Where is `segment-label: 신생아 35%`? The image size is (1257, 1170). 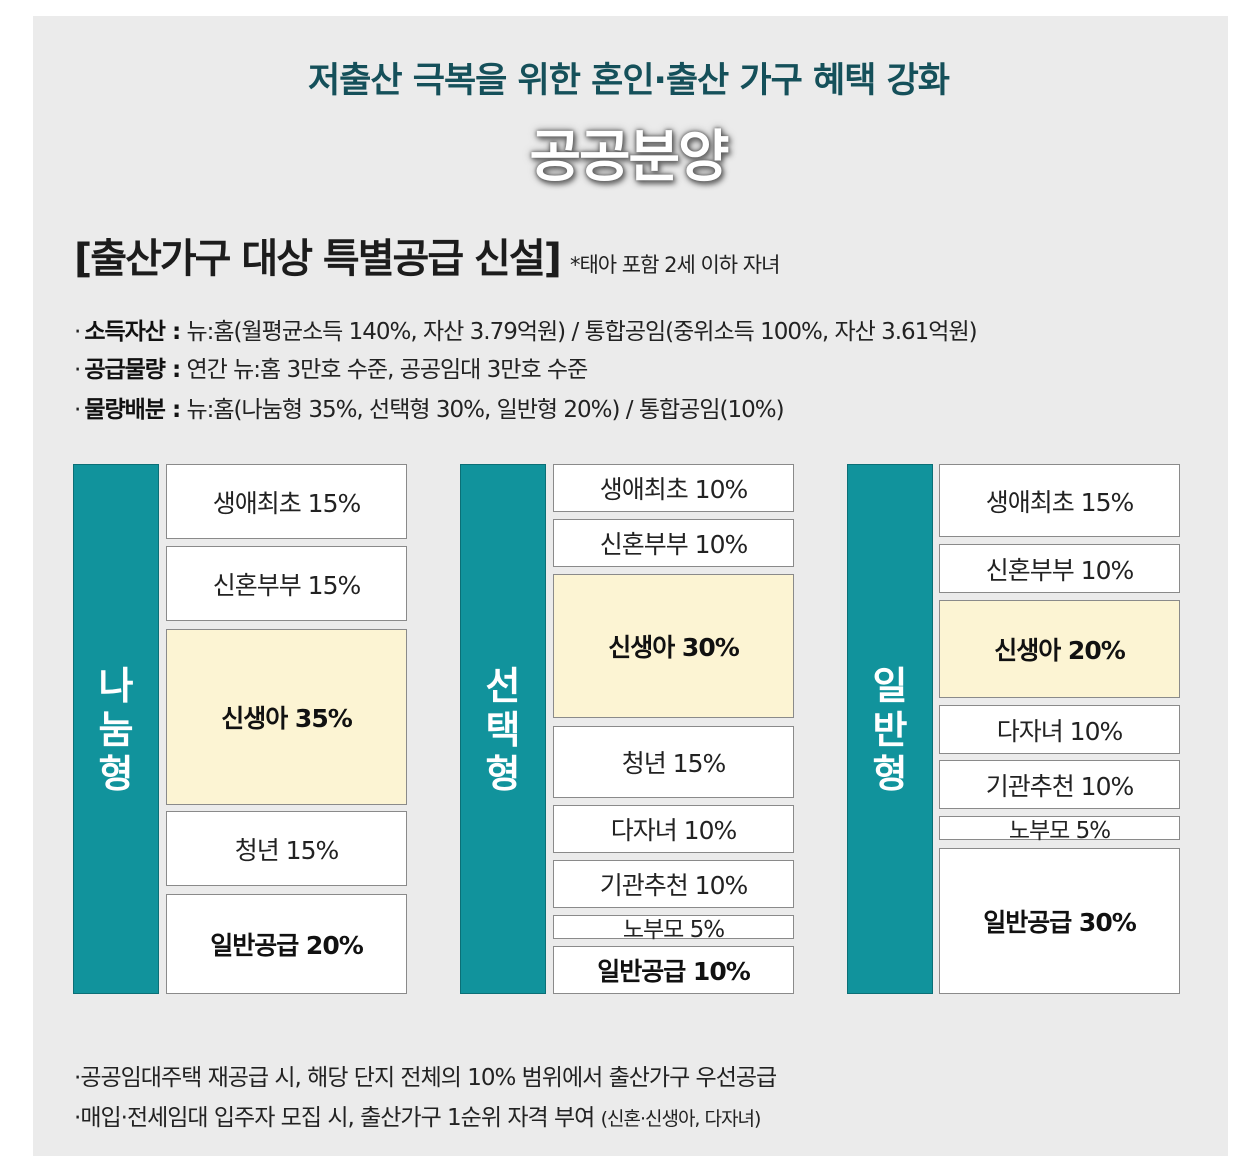 segment-label: 신생아 35% is located at coordinates (287, 718).